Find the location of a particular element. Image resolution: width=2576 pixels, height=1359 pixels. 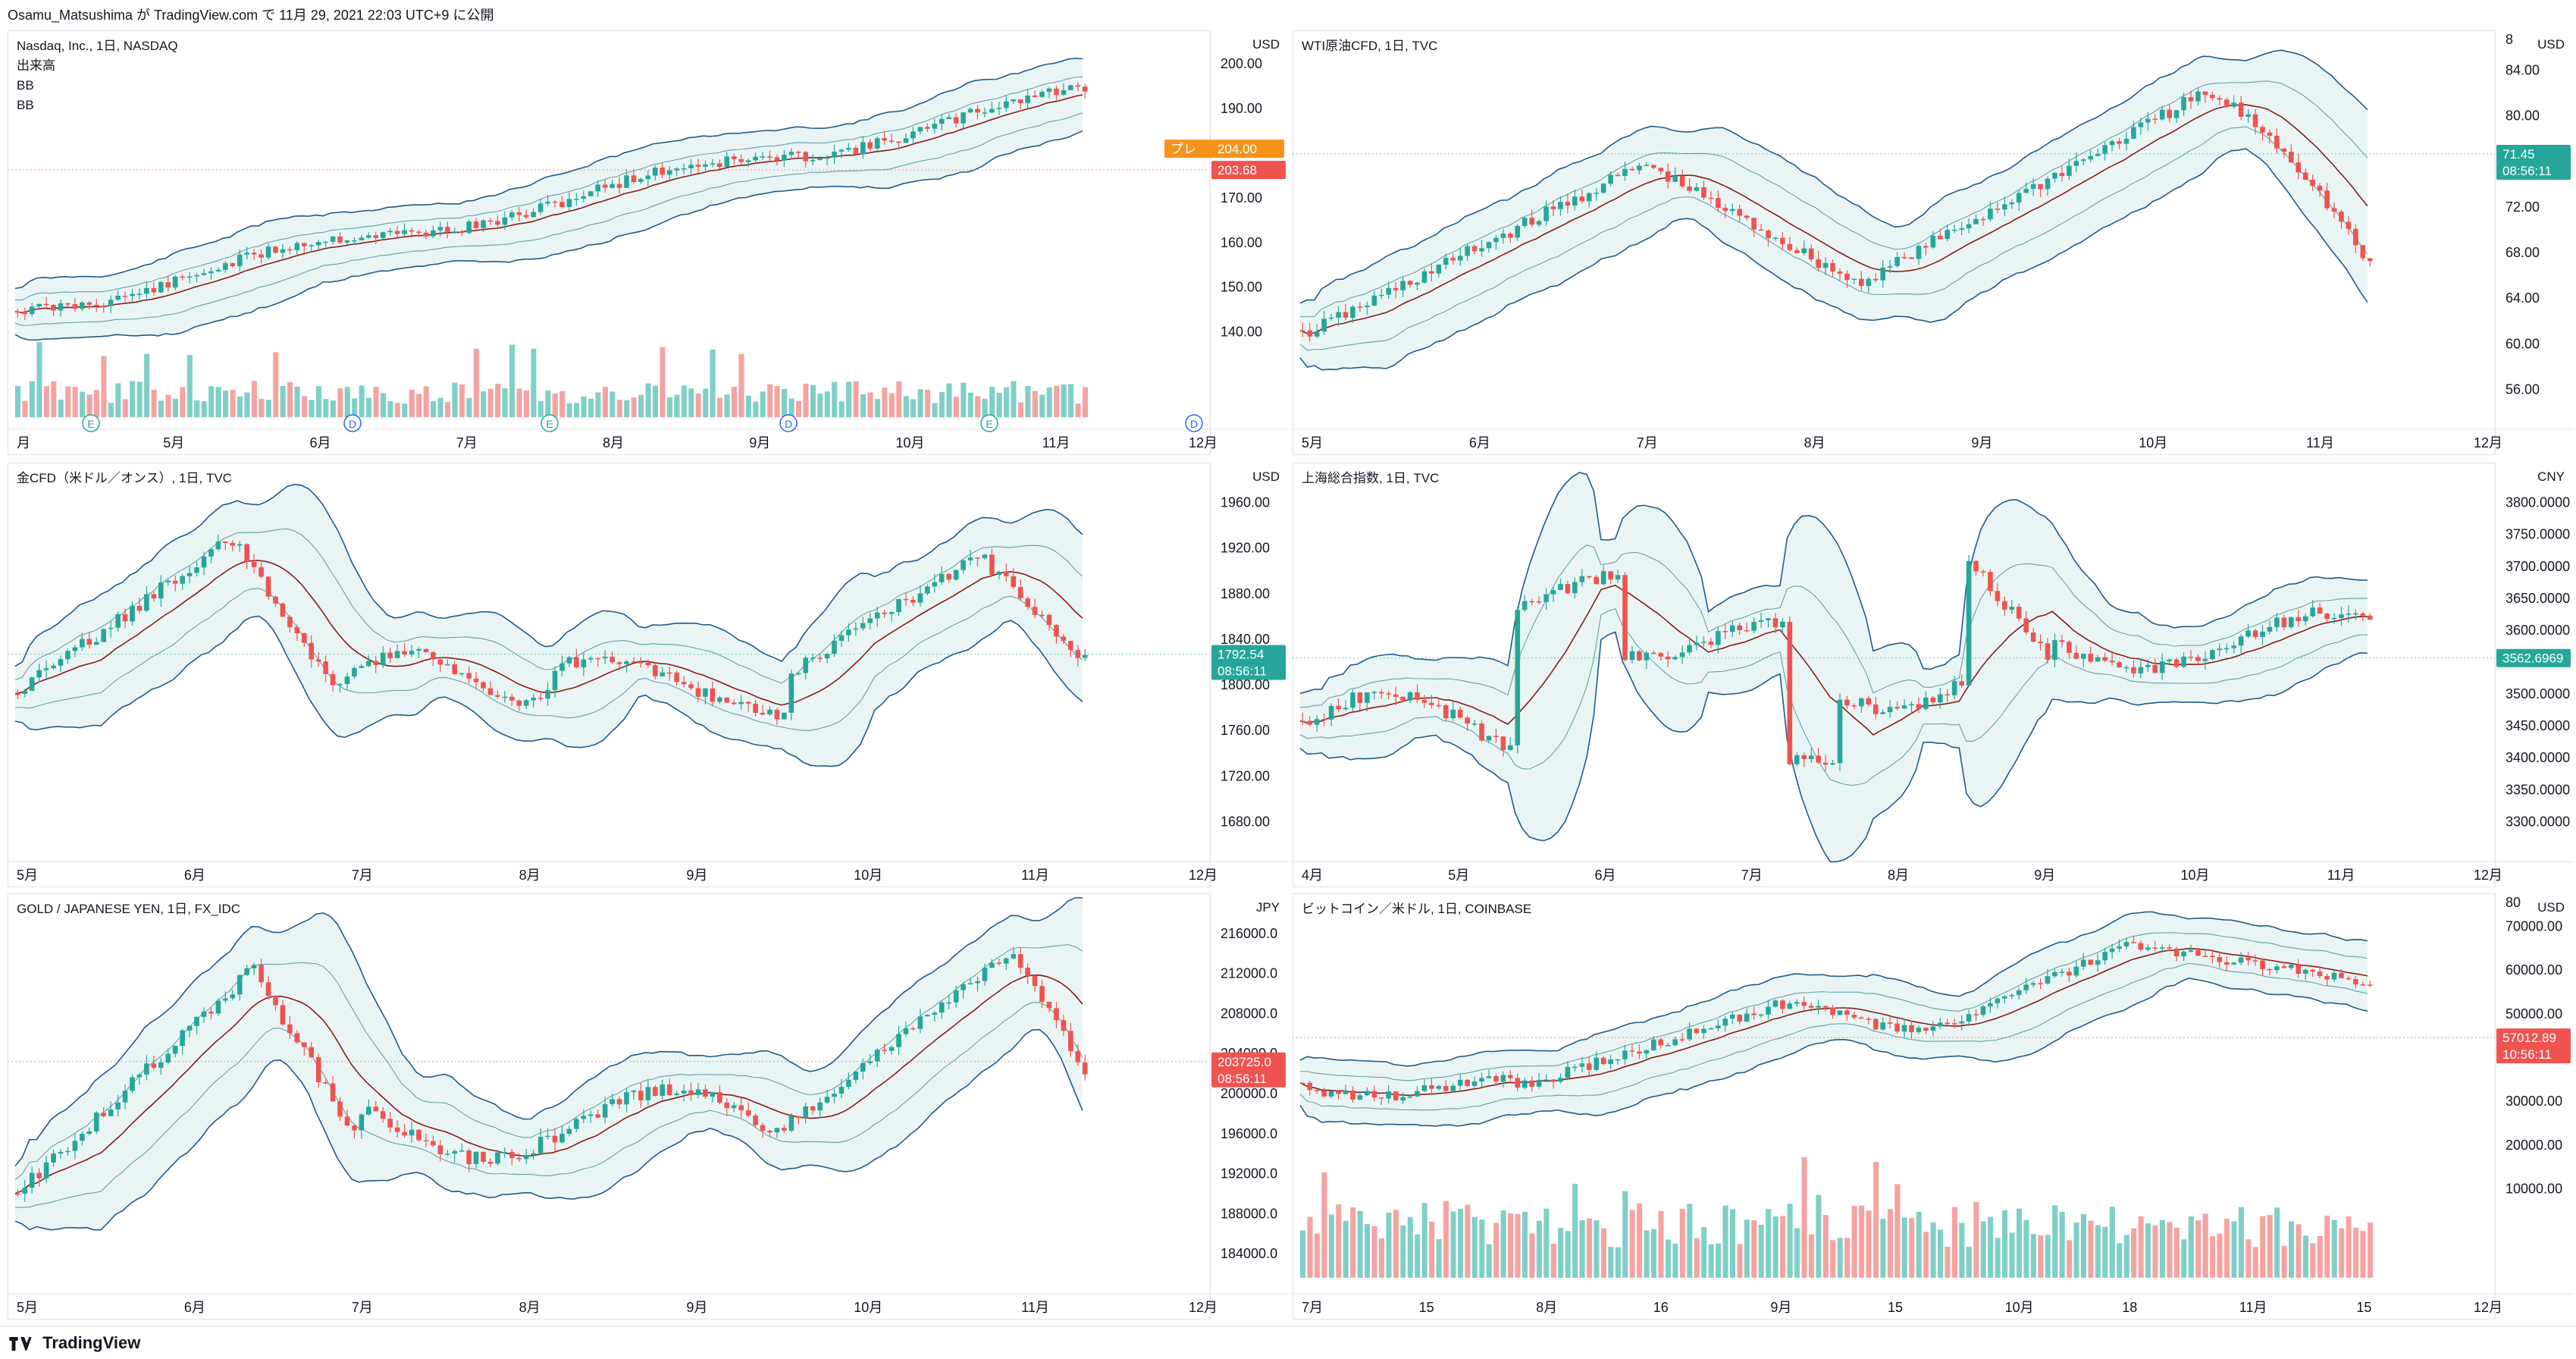

last-price-tag is located at coordinates (1249, 662).